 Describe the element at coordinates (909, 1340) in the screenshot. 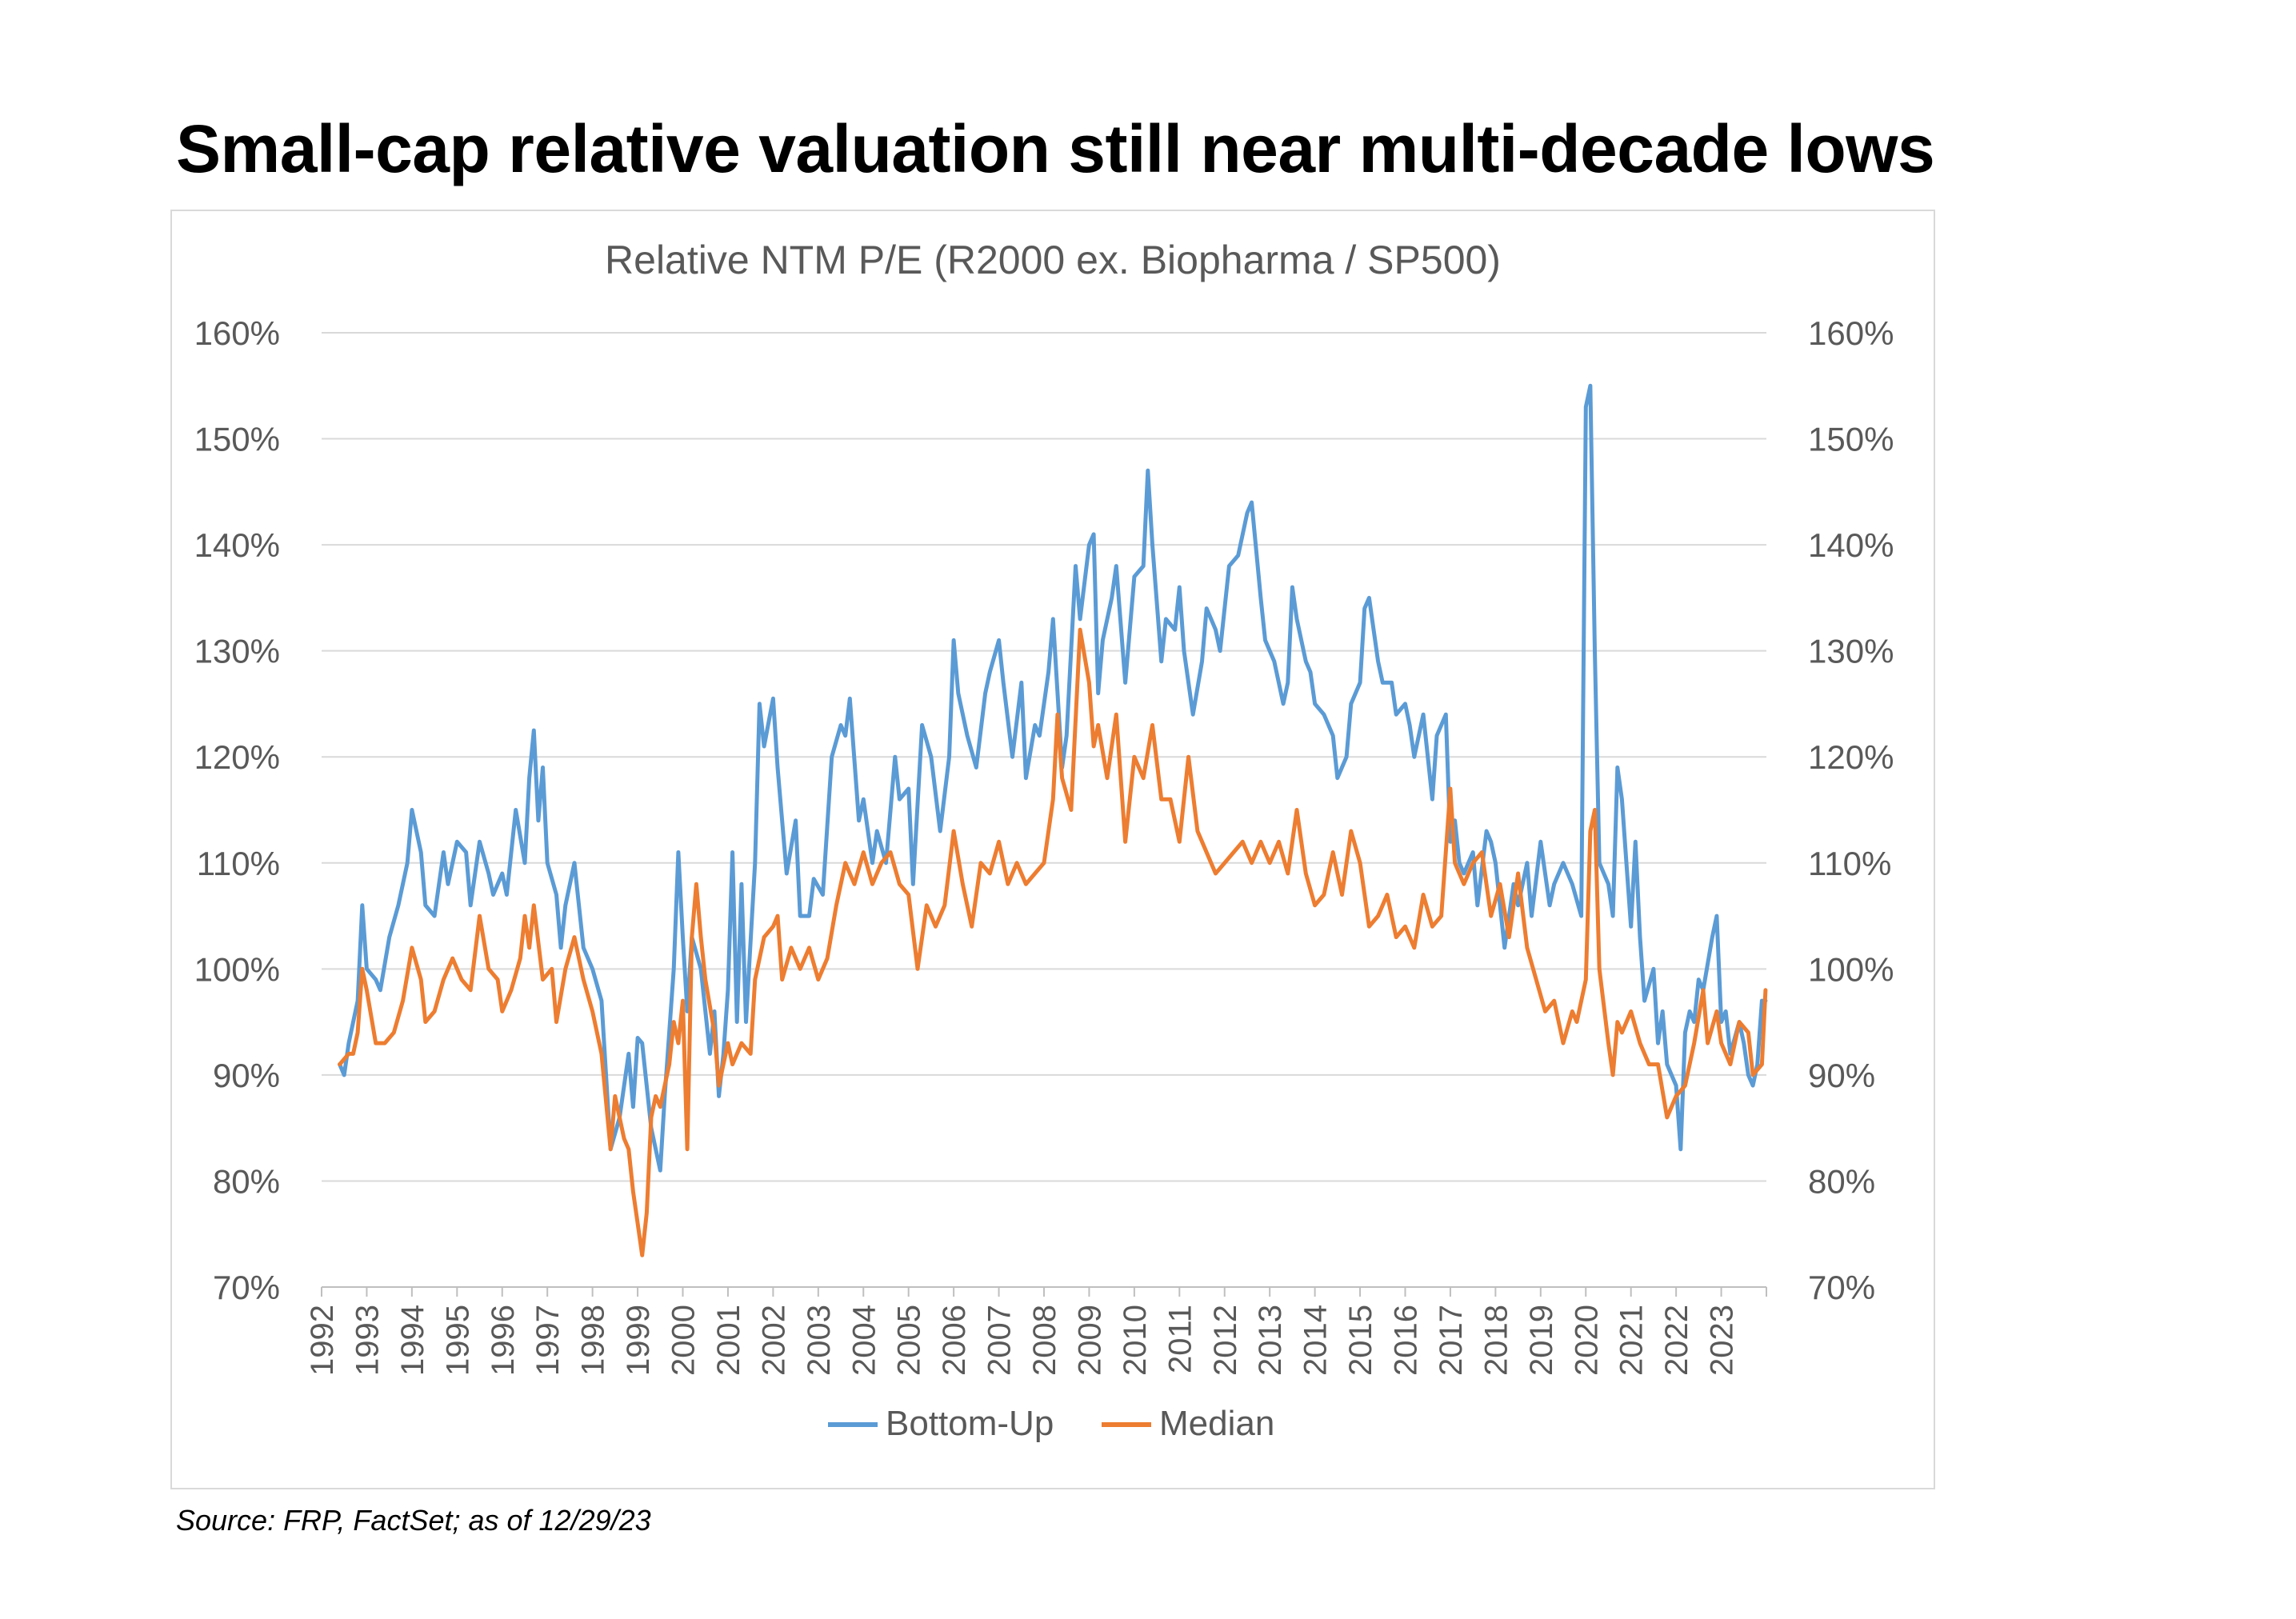

I see `x-tick-label: 2005` at that location.